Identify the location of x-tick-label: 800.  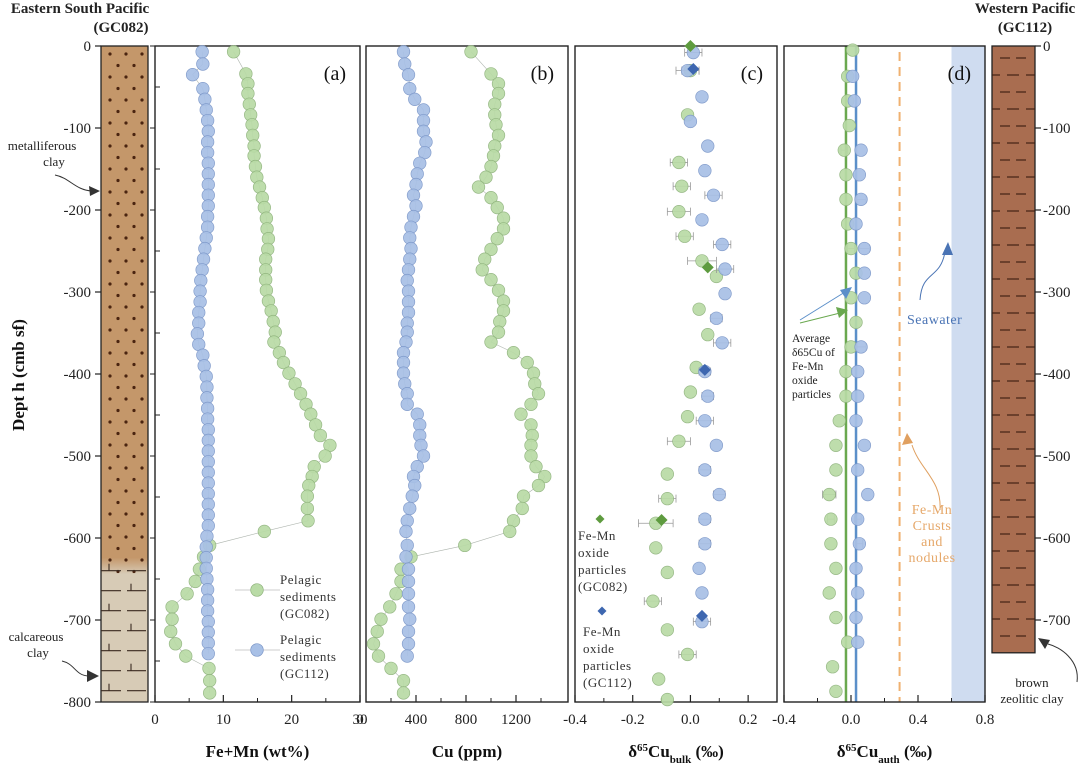
(466, 720).